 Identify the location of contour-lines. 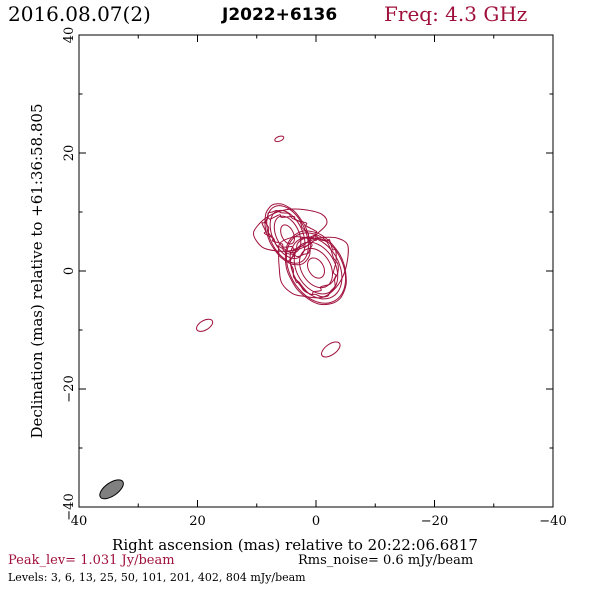
(300, 254).